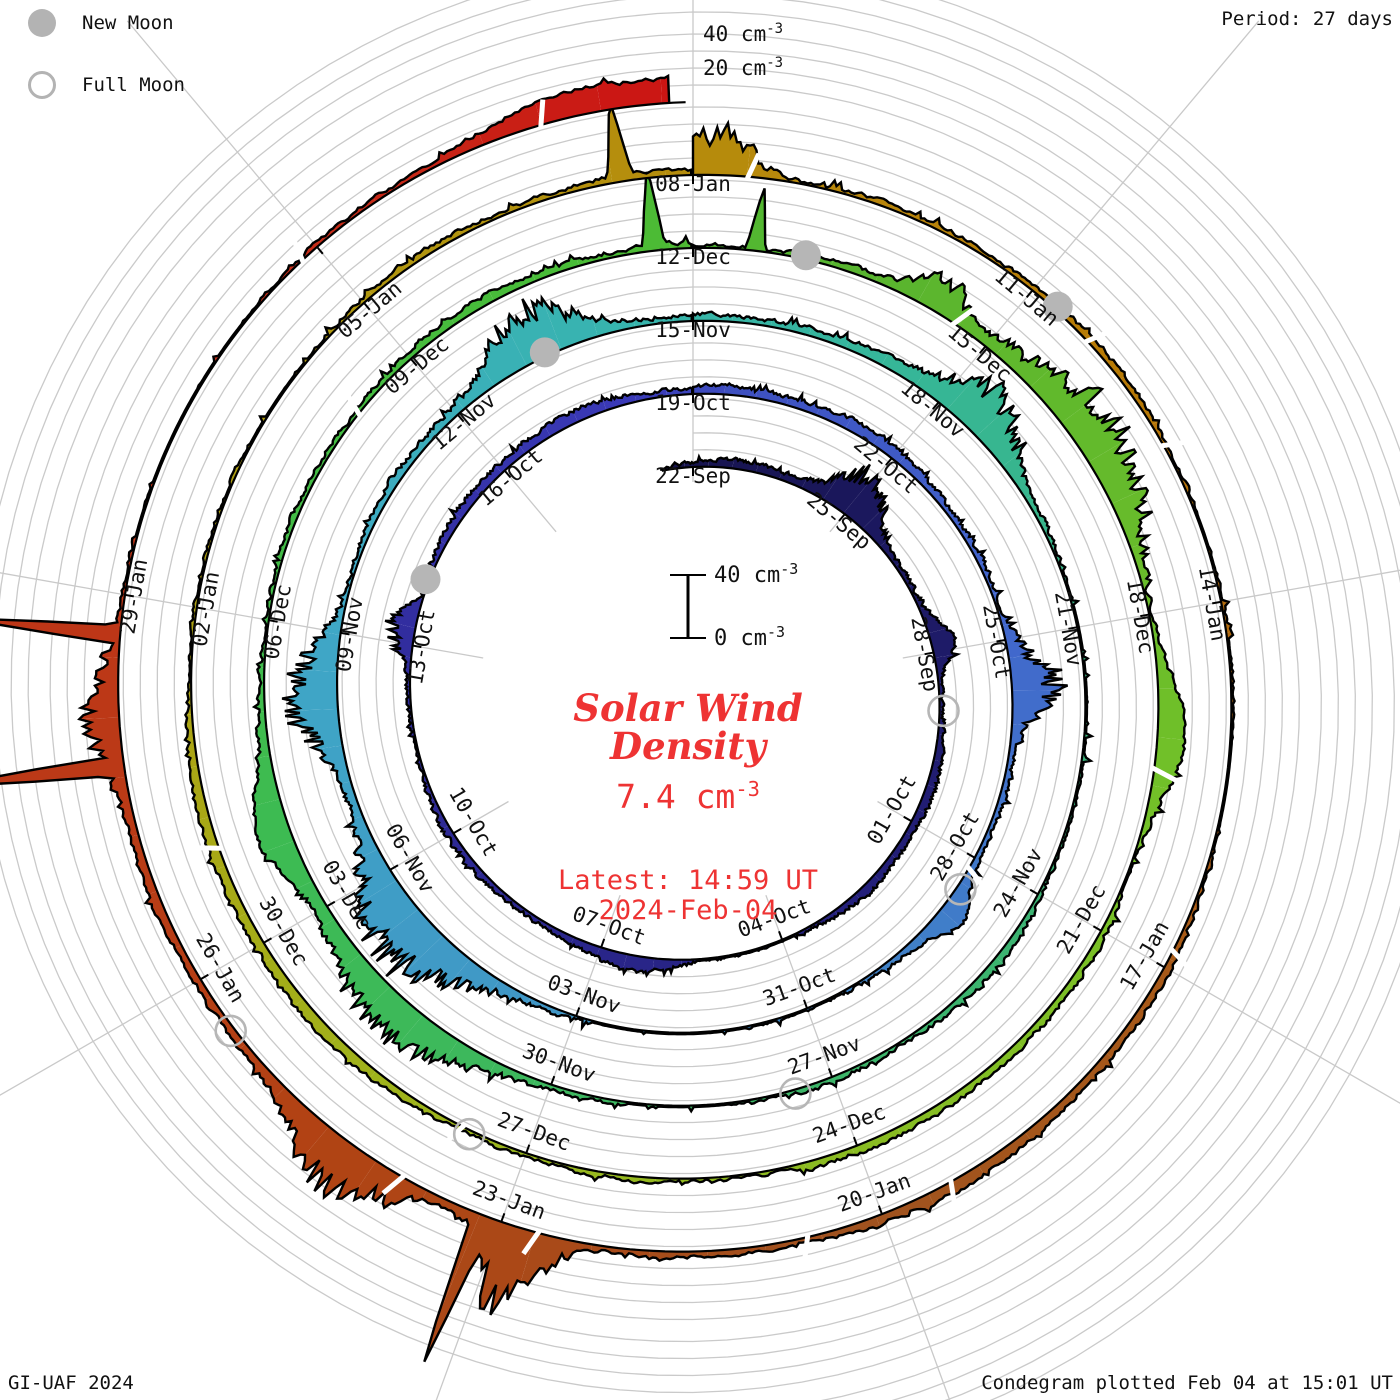 The image size is (1400, 1400). What do you see at coordinates (688, 911) in the screenshot?
I see `latest-date: 2024-Feb-04` at bounding box center [688, 911].